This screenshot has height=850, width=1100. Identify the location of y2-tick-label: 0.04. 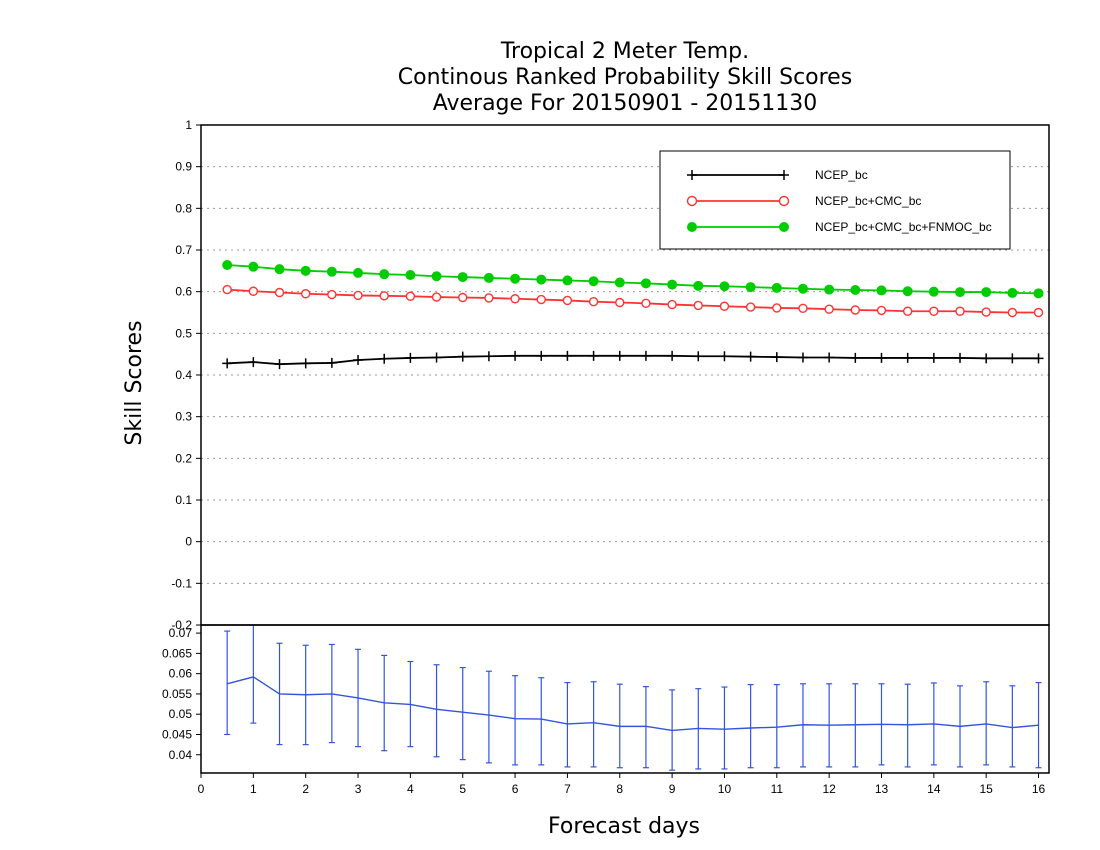
(181, 755).